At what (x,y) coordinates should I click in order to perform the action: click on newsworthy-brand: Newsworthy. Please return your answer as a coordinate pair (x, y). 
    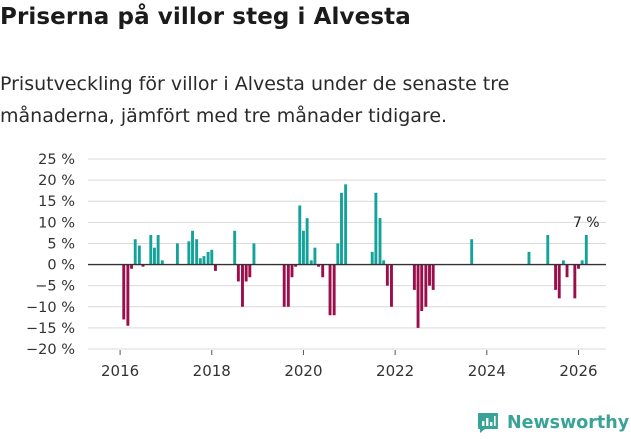
    Looking at the image, I should click on (552, 423).